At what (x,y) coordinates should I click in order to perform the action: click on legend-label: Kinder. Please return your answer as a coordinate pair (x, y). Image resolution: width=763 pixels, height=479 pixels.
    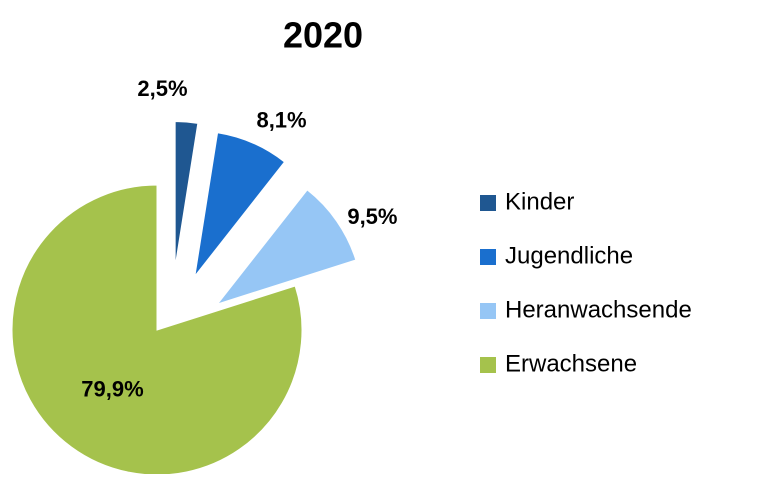
    Looking at the image, I should click on (539, 201).